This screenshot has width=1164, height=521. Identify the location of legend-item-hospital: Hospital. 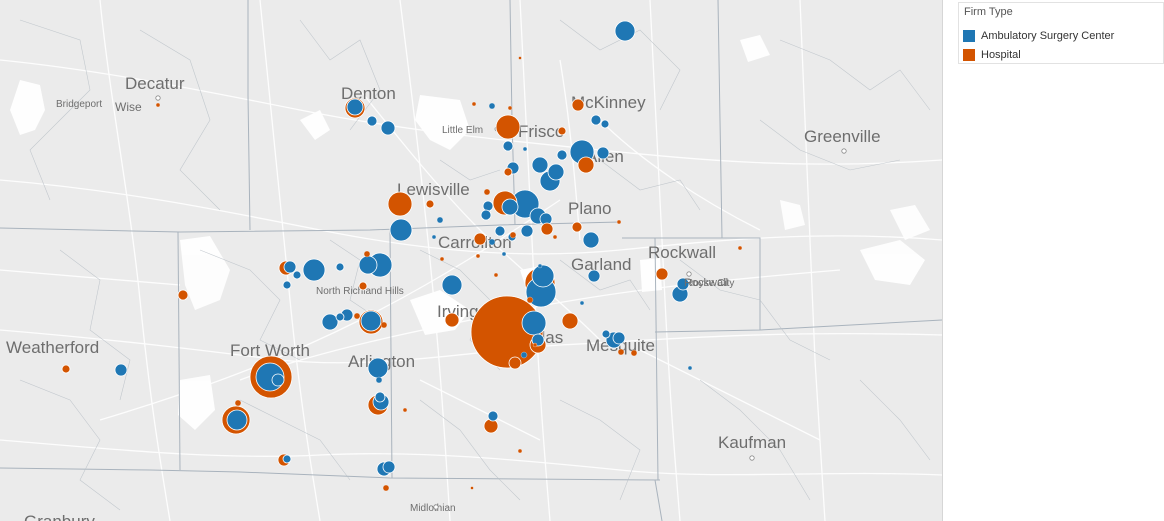
(992, 55).